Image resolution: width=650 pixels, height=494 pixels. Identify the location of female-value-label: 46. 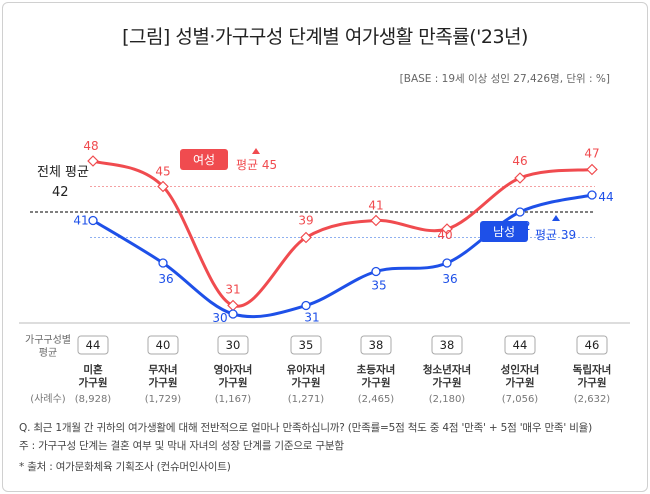
(519, 161).